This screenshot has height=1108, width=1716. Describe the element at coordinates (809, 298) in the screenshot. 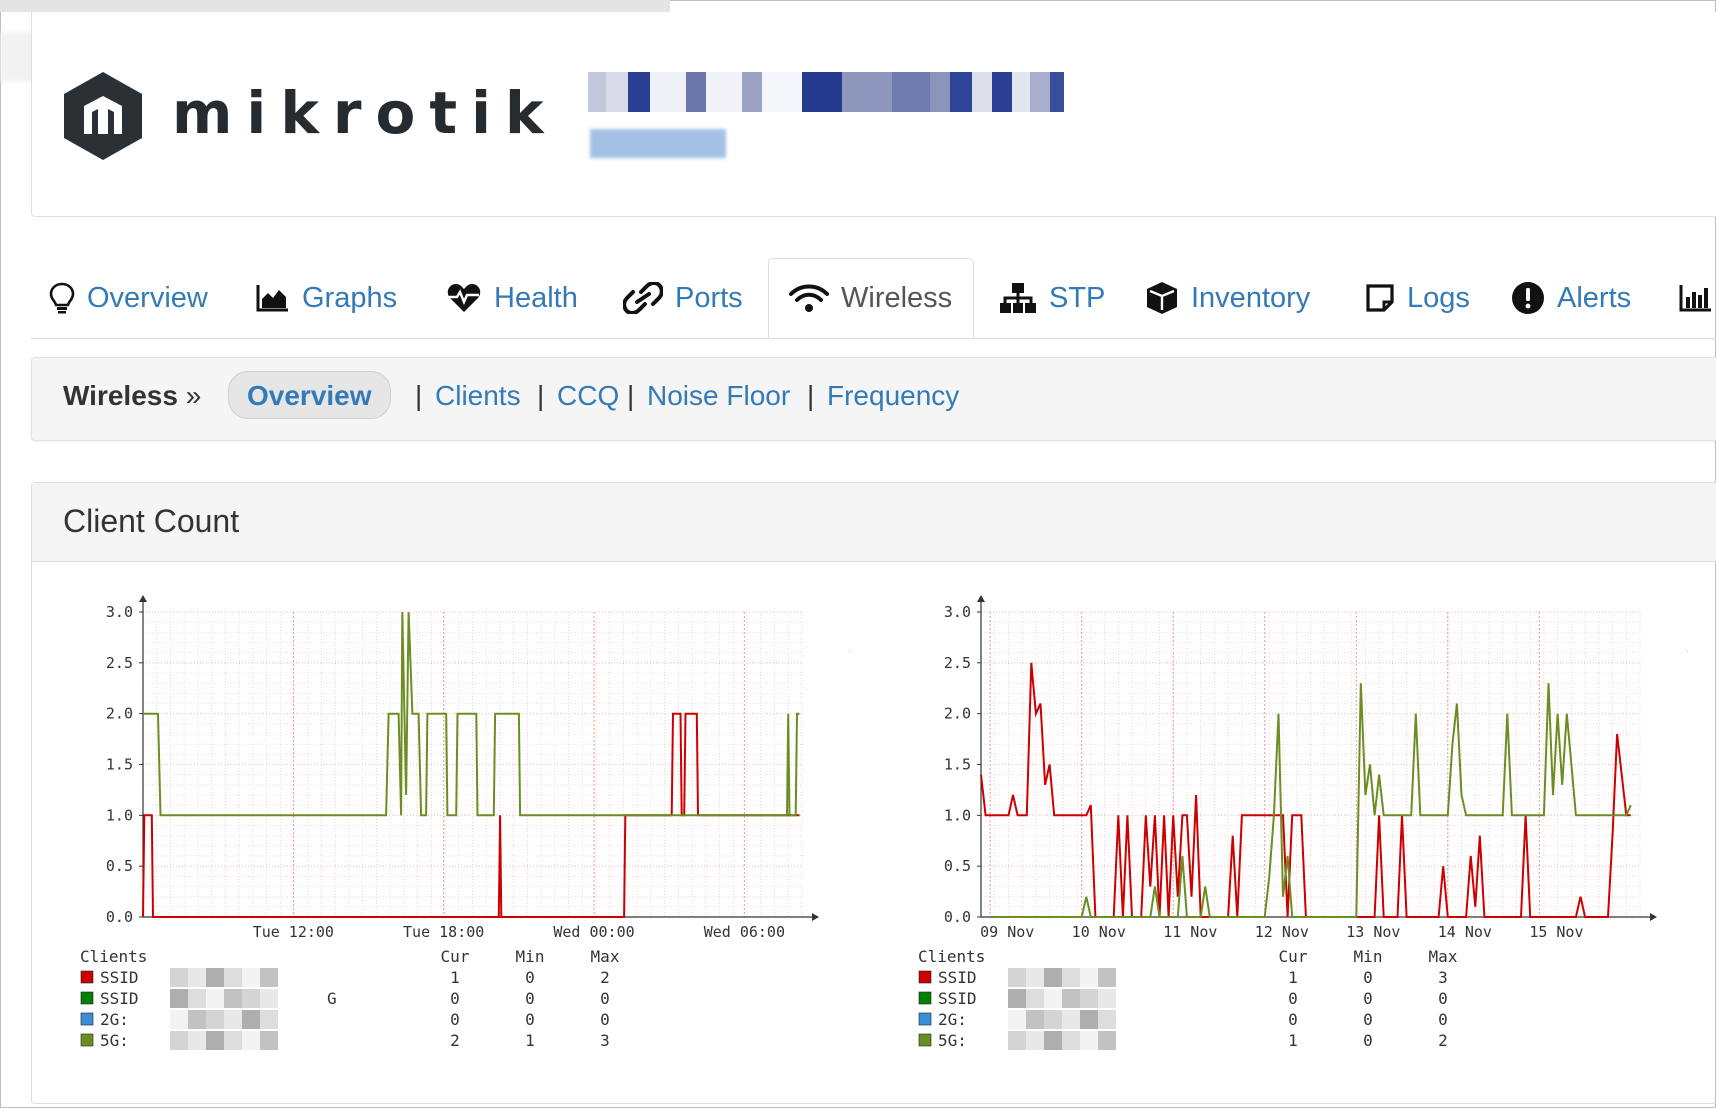

I see `wifi-icon` at that location.